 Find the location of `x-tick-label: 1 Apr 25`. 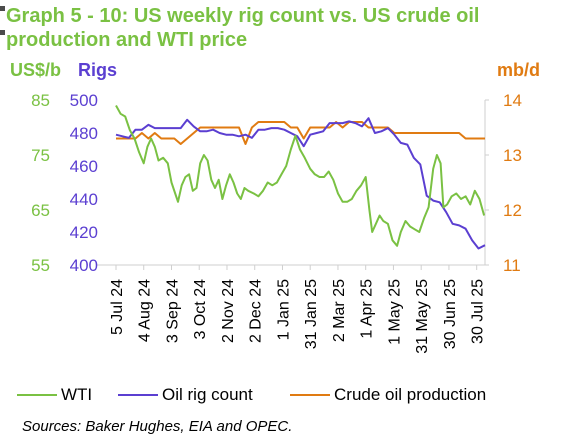

x-tick-label: 1 Apr 25 is located at coordinates (367, 309).